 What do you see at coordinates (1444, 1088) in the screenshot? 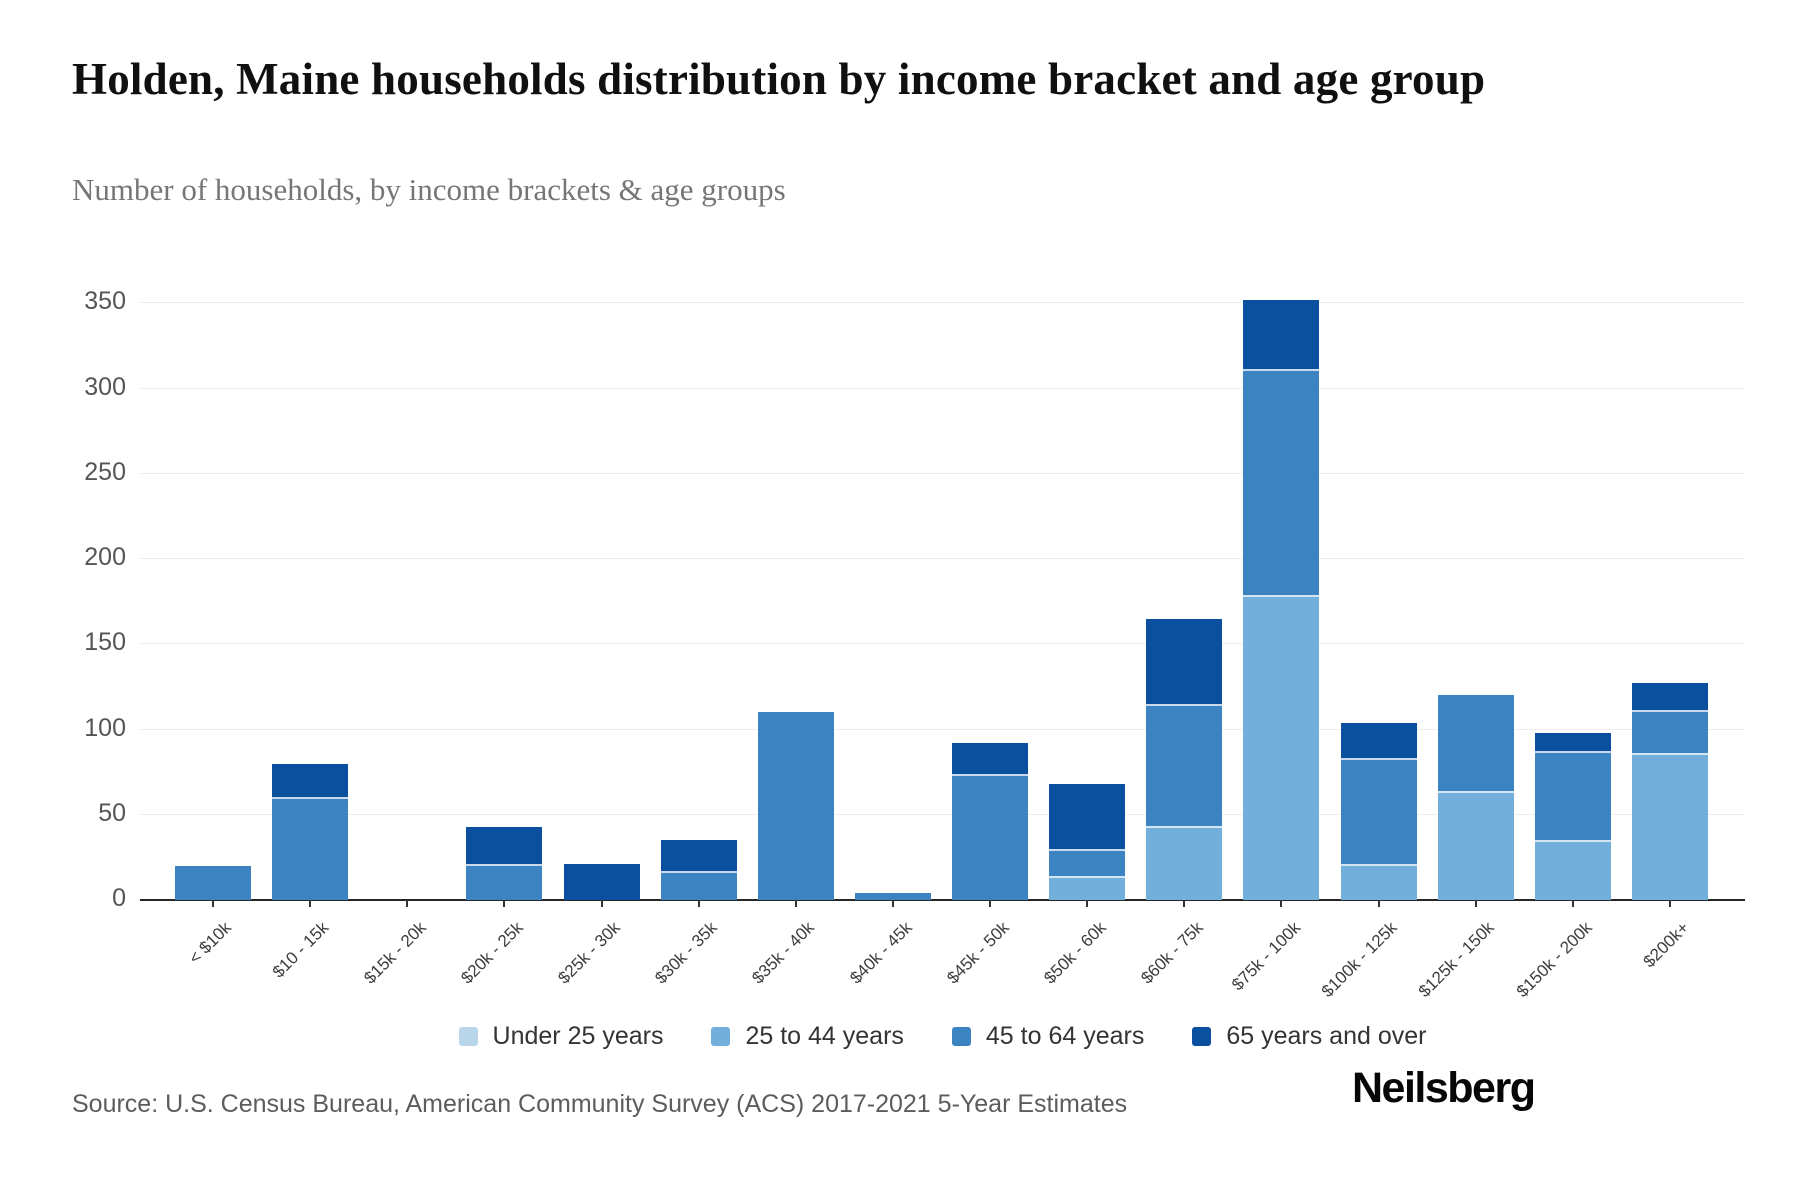
I see `neilsberg-logo: Neilsberg` at bounding box center [1444, 1088].